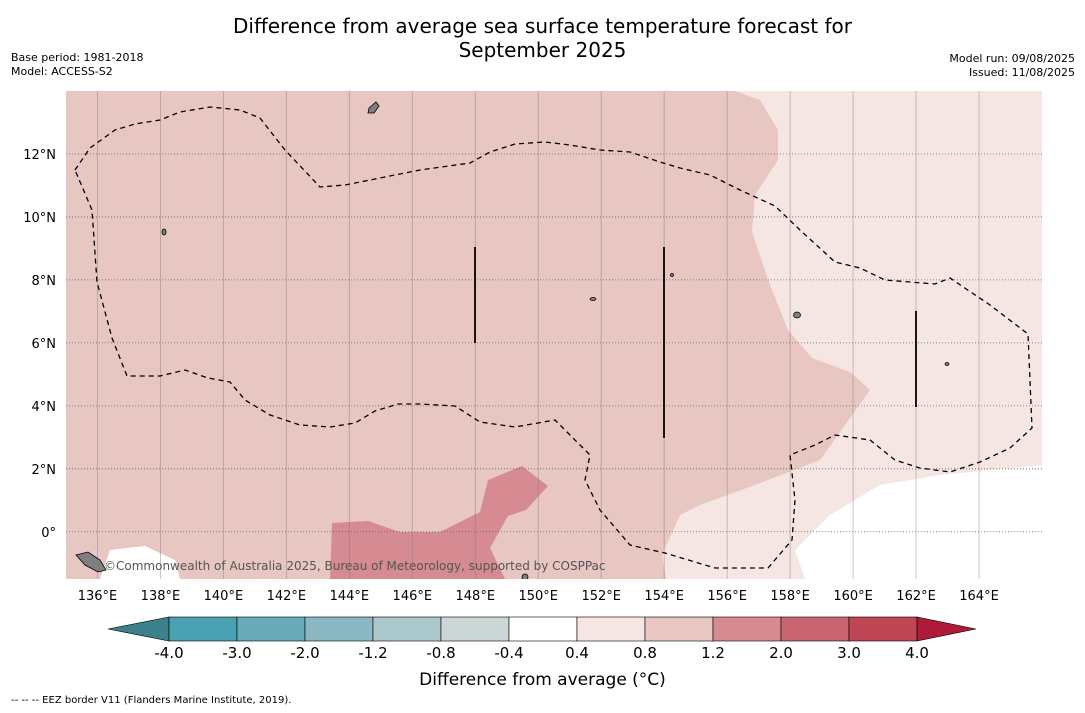 This screenshot has height=713, width=1085. What do you see at coordinates (44, 281) in the screenshot?
I see `latitude-tick-label: 8°N` at bounding box center [44, 281].